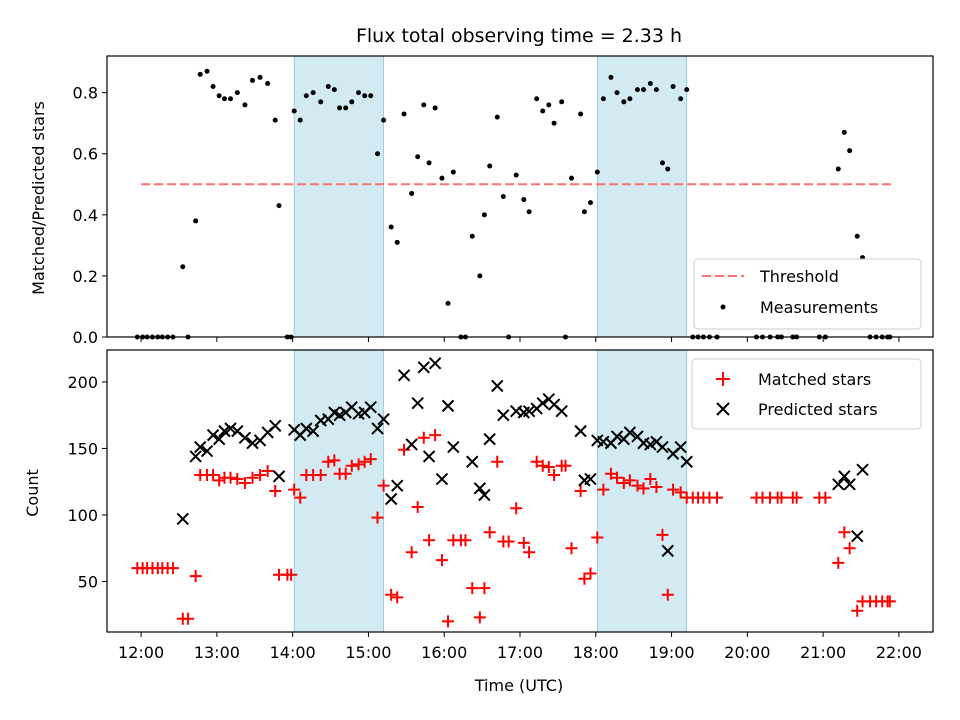 The image size is (960, 720). I want to click on predicted-legend-swatch, so click(723, 409).